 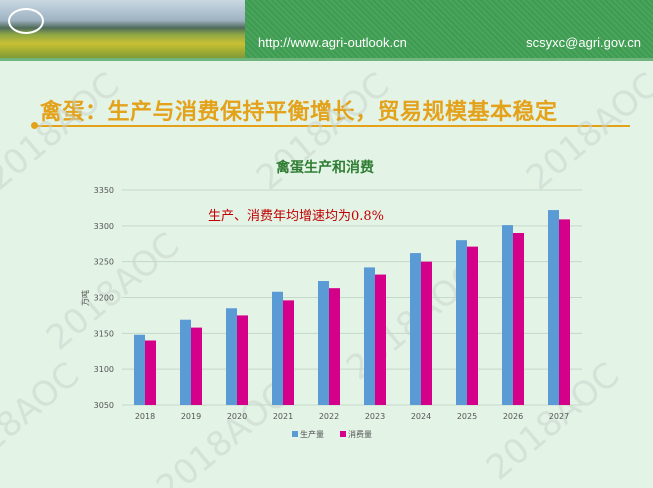 What do you see at coordinates (237, 416) in the screenshot?
I see `x-tick-label: 2020` at bounding box center [237, 416].